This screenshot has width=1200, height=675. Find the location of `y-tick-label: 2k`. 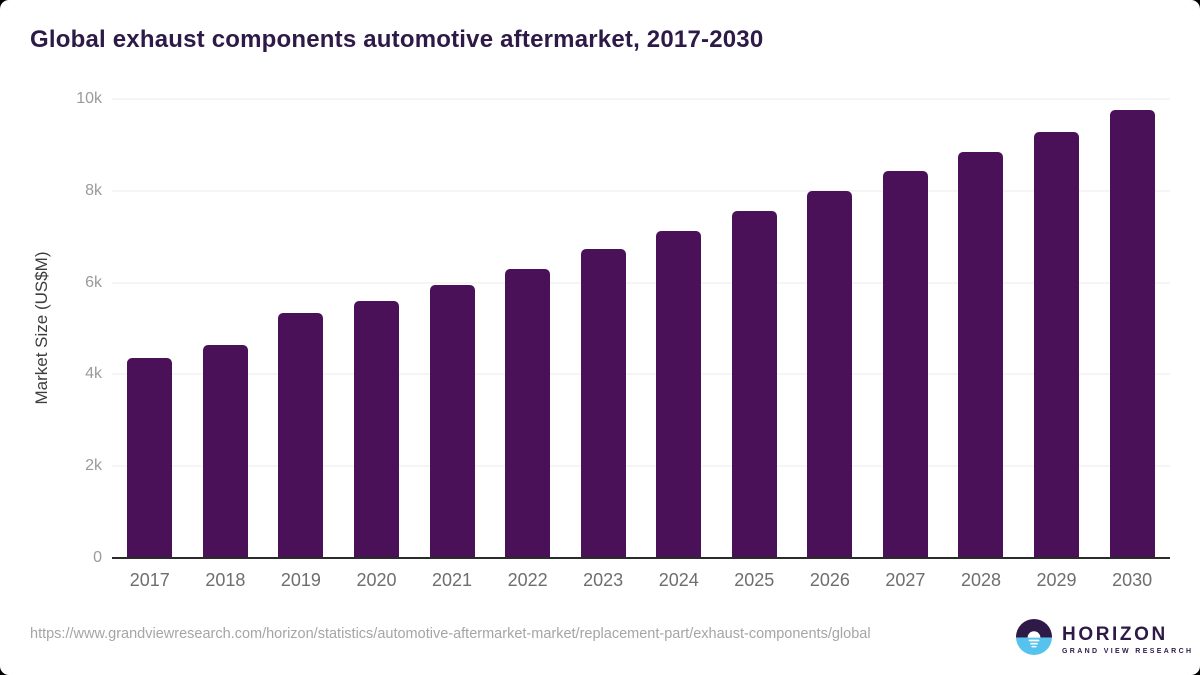

y-tick-label: 2k is located at coordinates (93, 466).